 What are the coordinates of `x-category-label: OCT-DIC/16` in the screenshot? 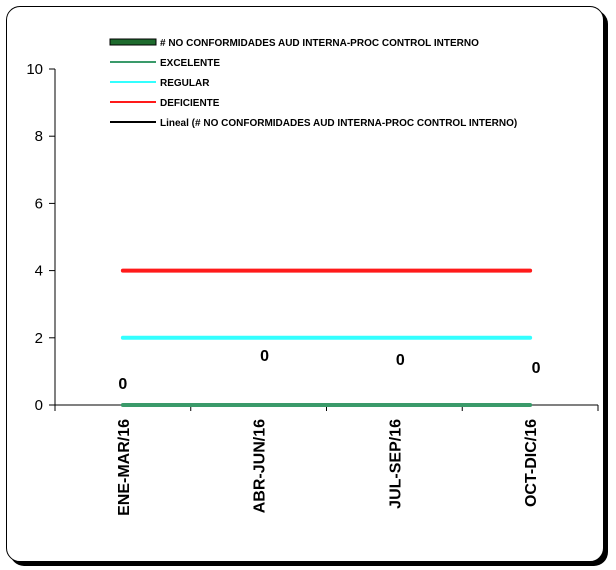 It's located at (531, 463).